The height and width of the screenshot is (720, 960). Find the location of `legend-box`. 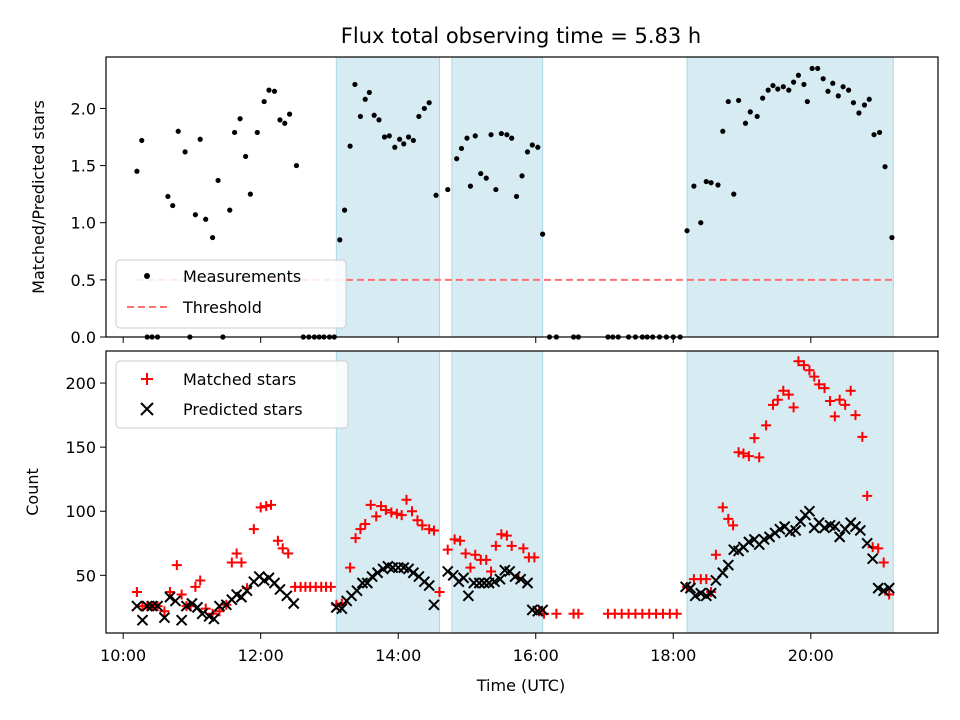

legend-box is located at coordinates (231, 294).